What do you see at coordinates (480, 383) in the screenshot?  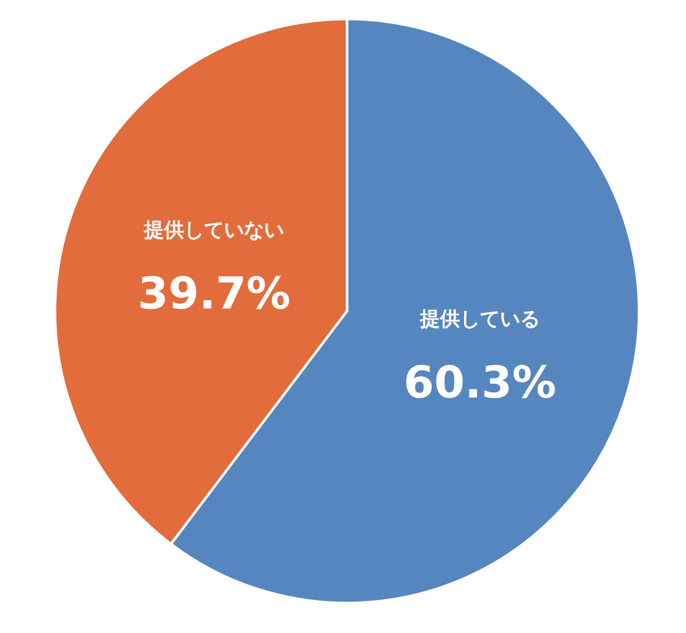 I see `data-label: 60.3%` at bounding box center [480, 383].